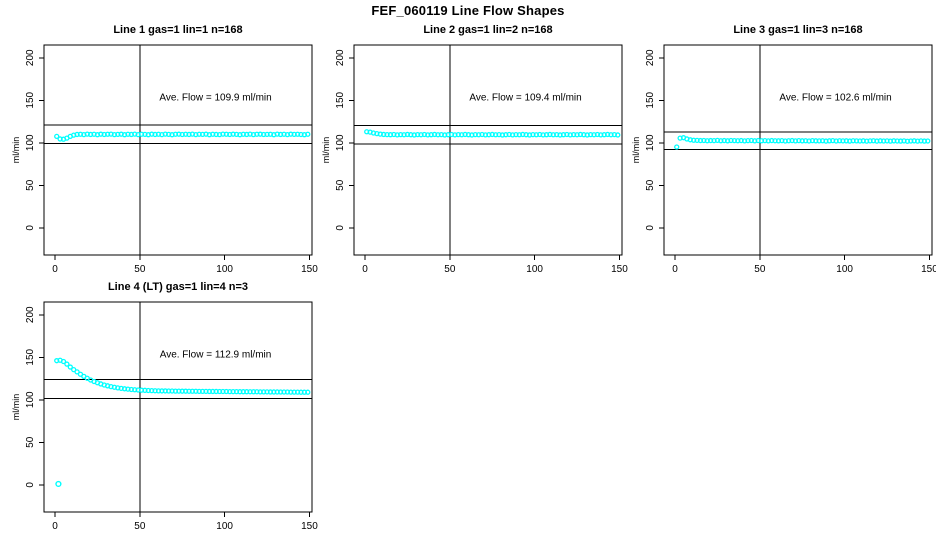 This screenshot has width=936, height=540. I want to click on page-title: FEF_060119 Line Flow Shapes, so click(468, 10).